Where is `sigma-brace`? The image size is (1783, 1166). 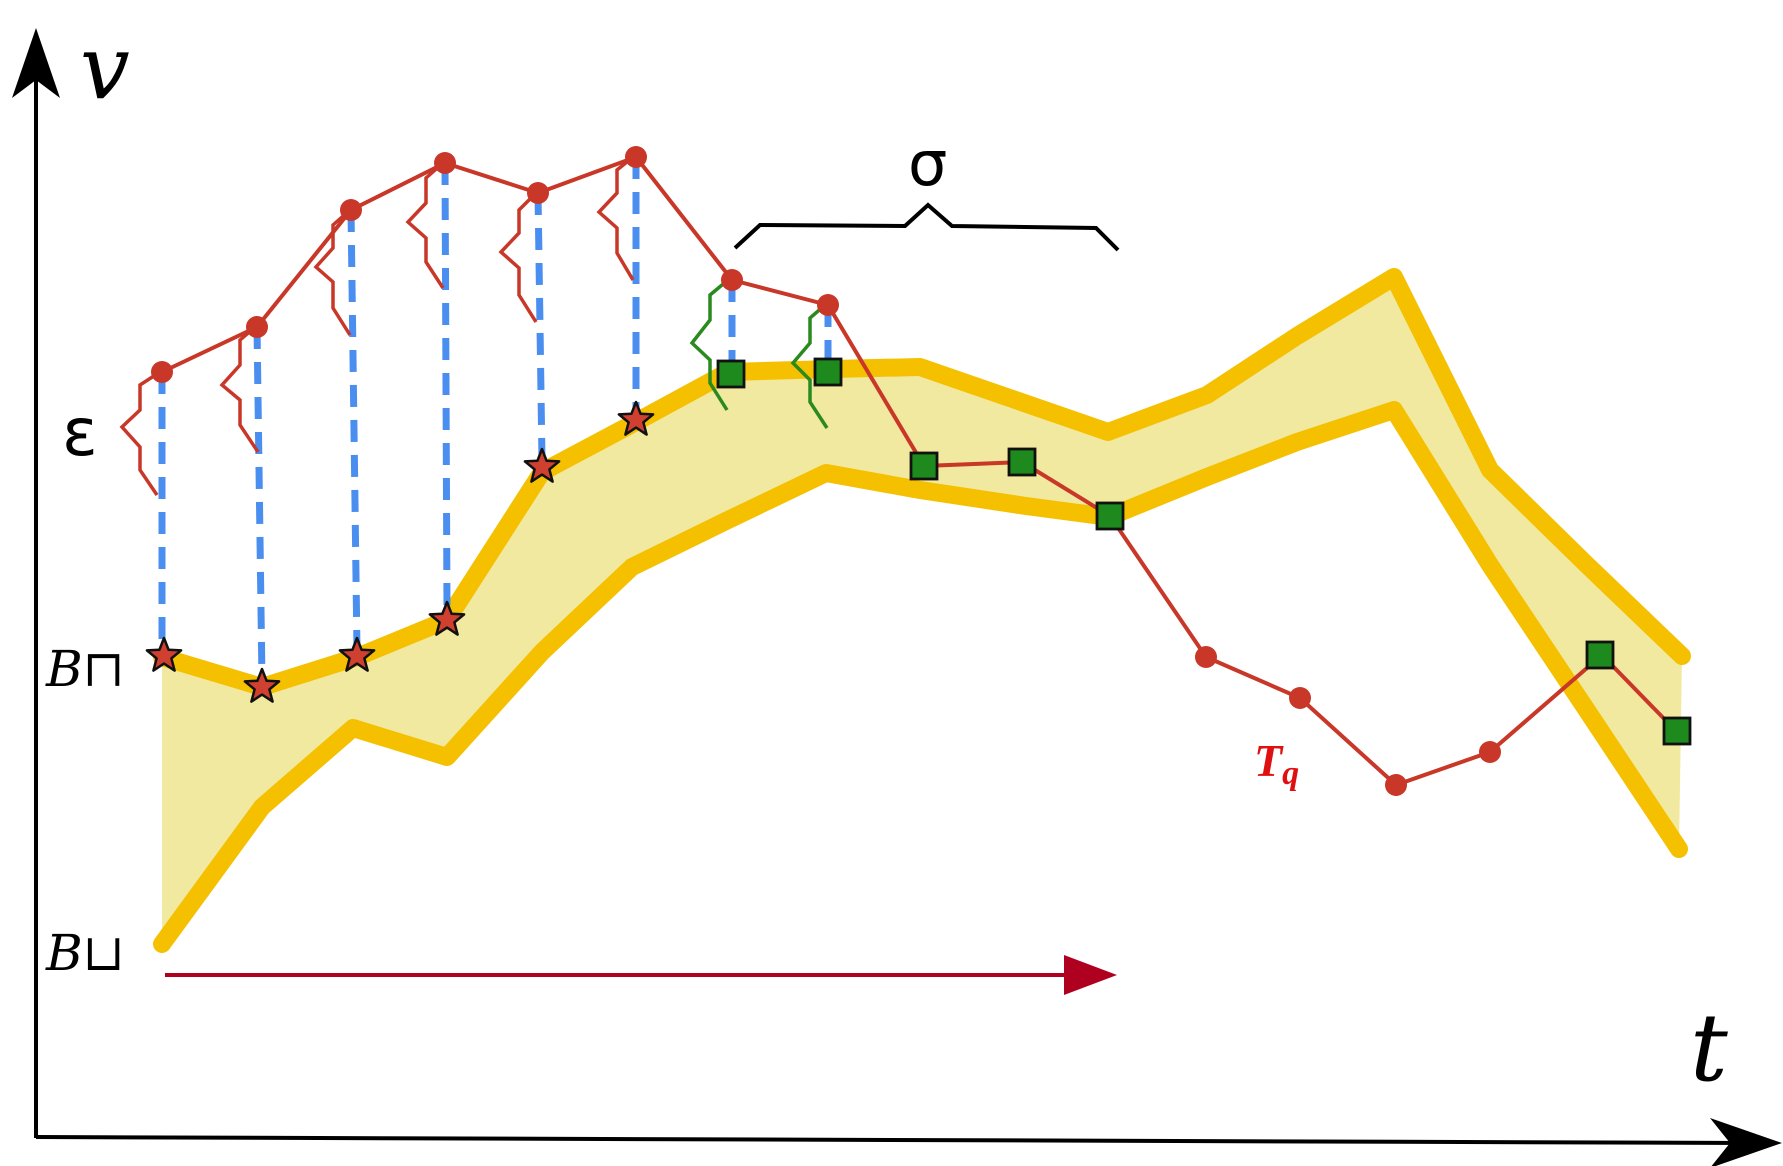 sigma-brace is located at coordinates (926, 227).